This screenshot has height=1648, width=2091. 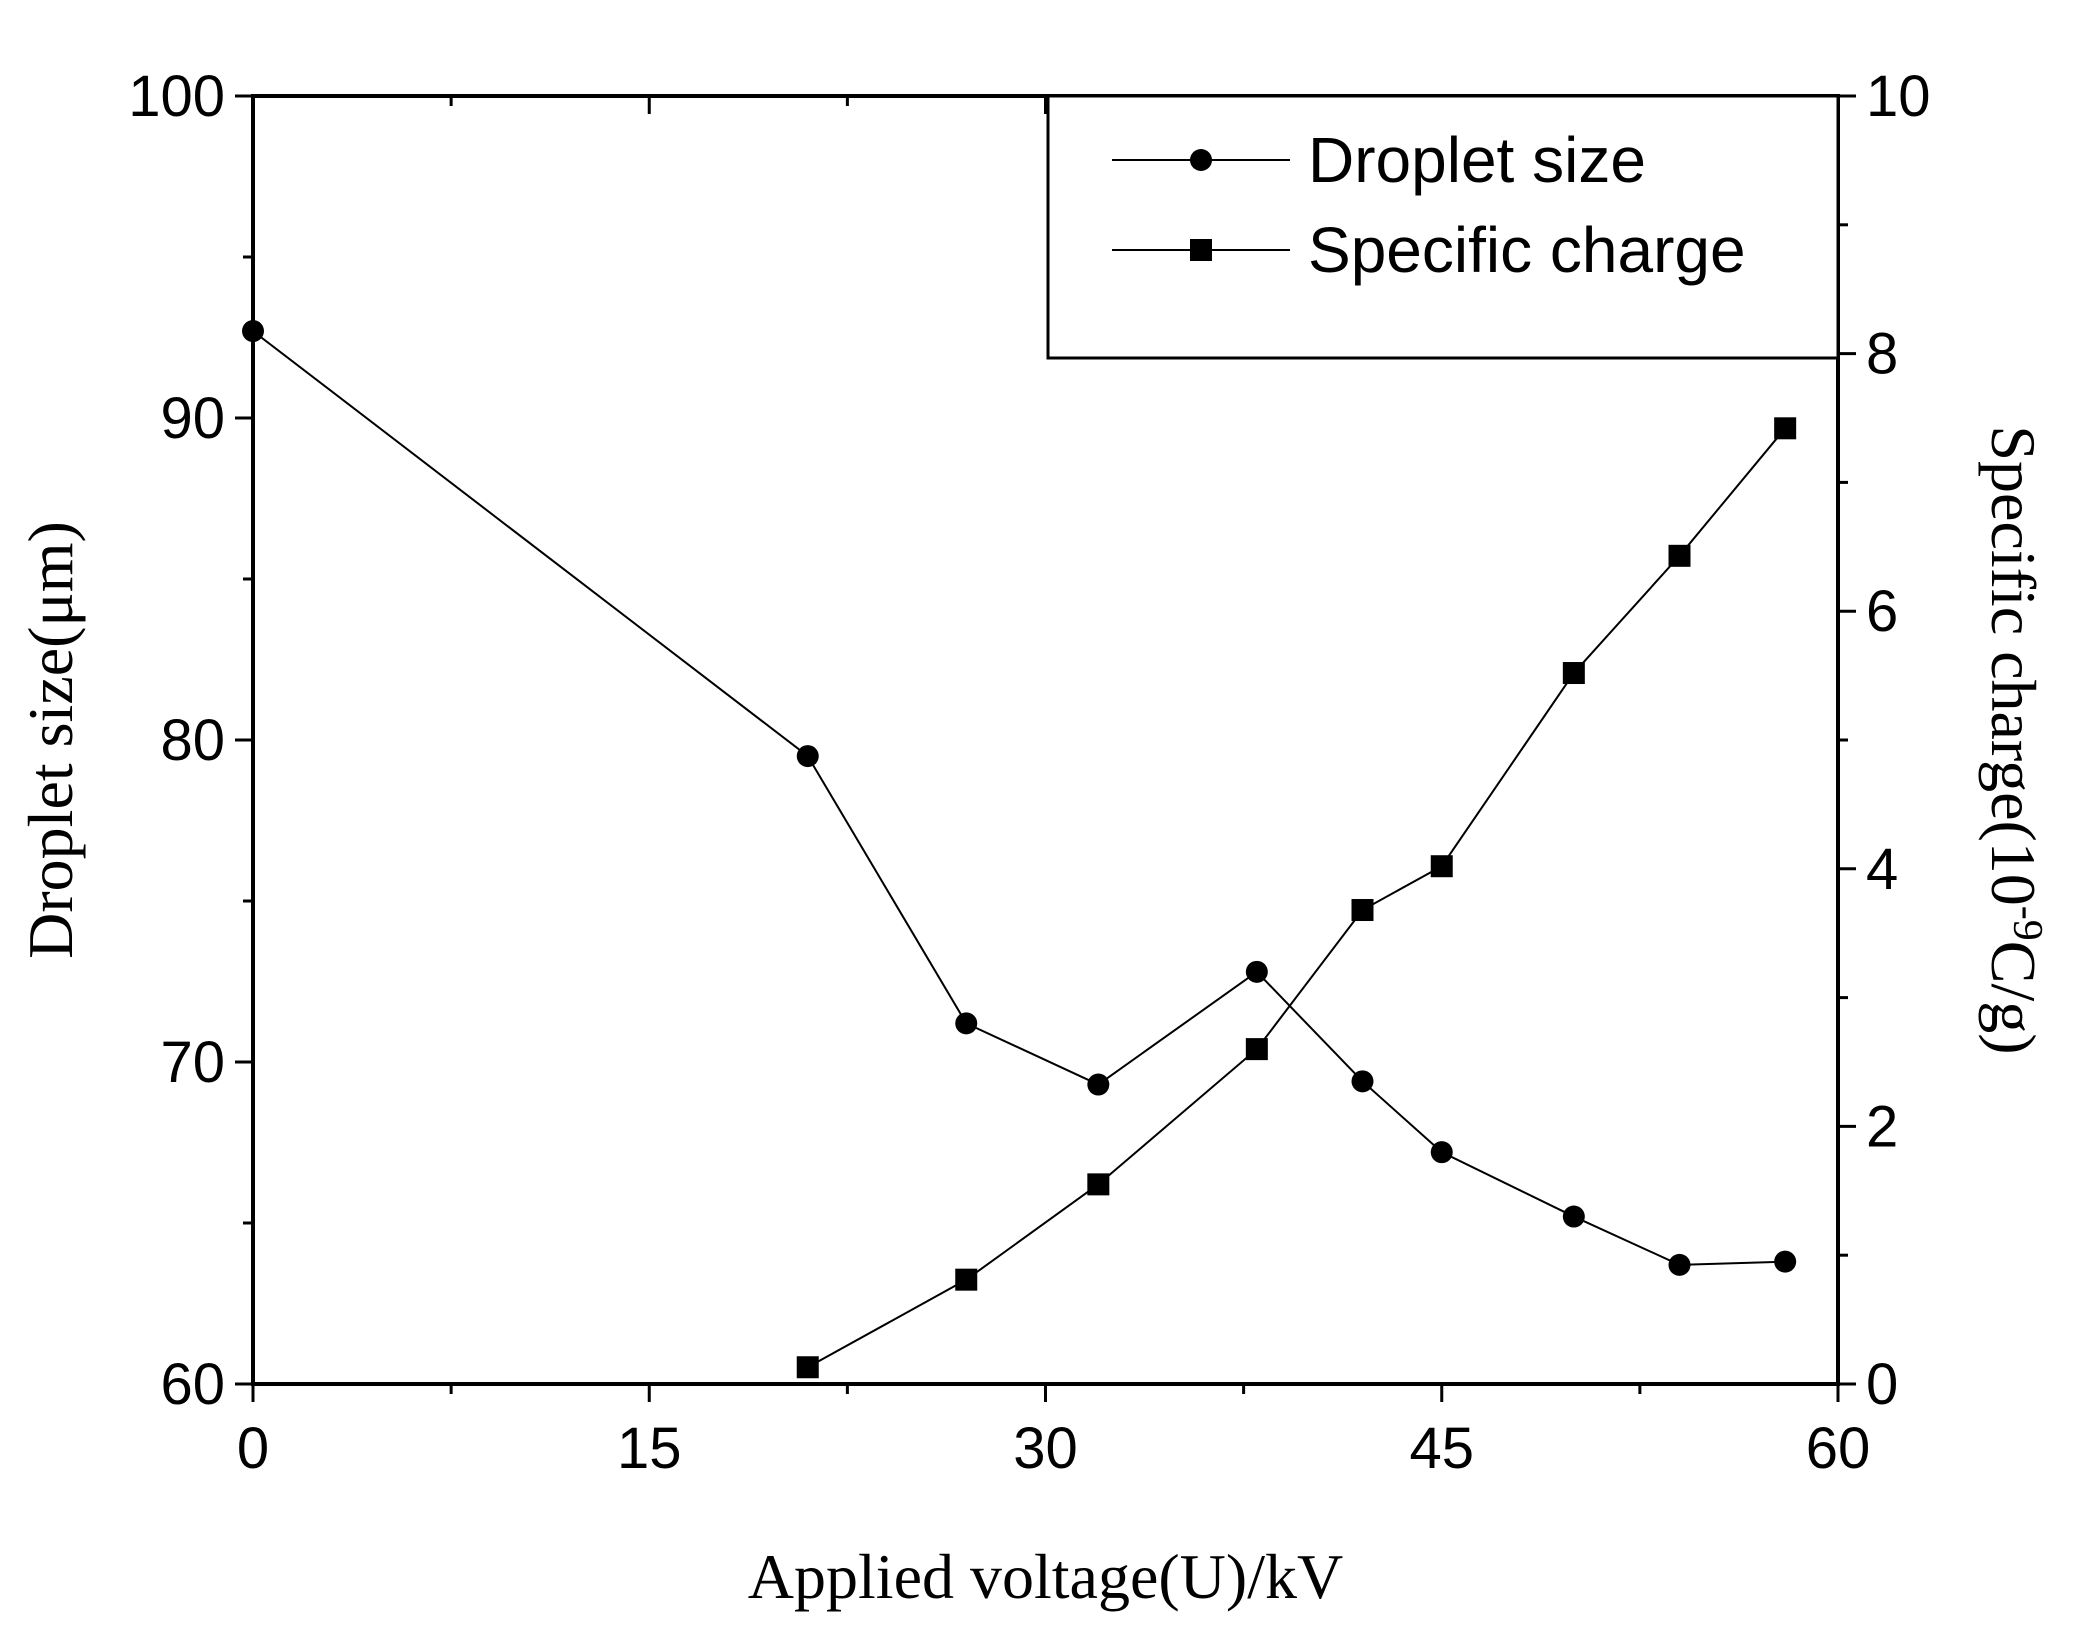 What do you see at coordinates (1882, 1126) in the screenshot?
I see `y-right-tick-label: 2` at bounding box center [1882, 1126].